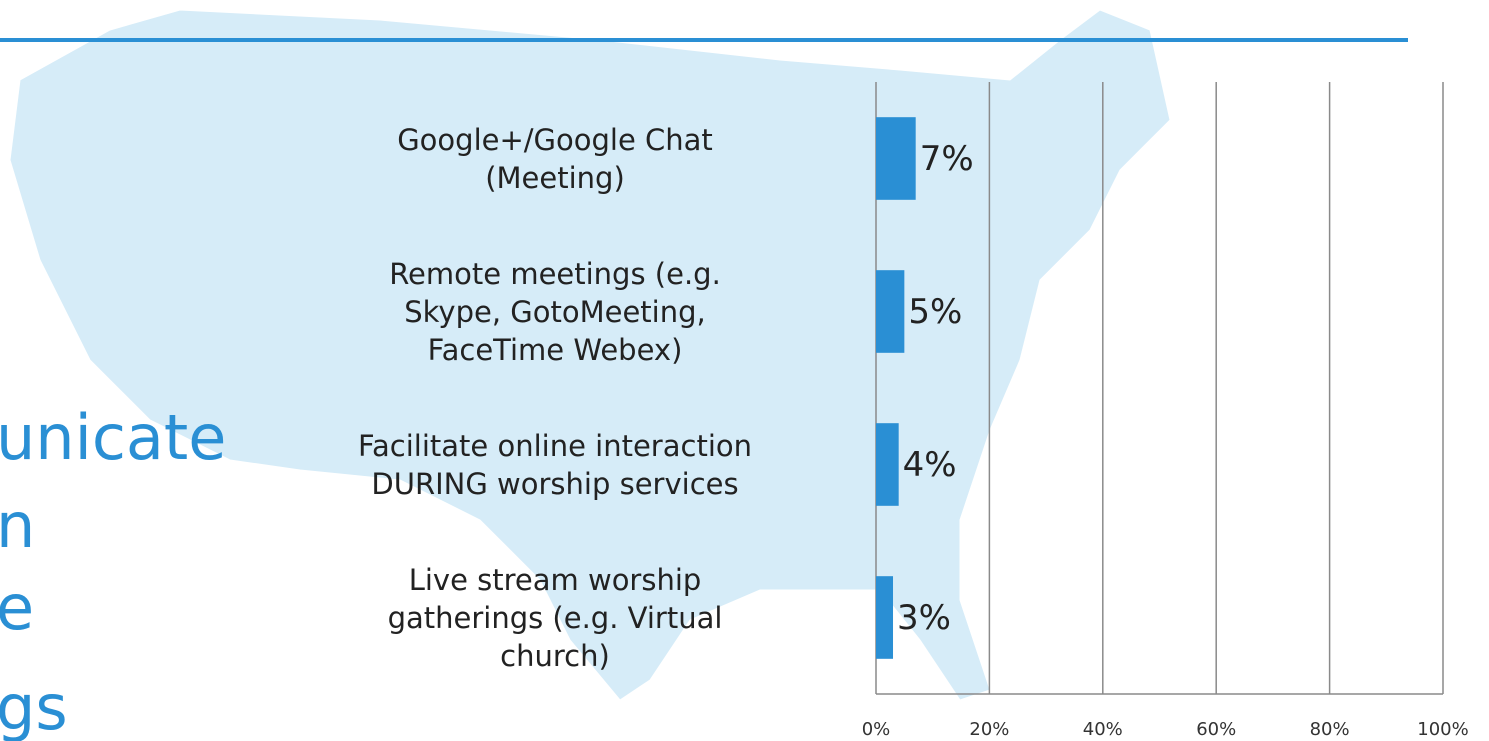 The image size is (1489, 741). Describe the element at coordinates (1442, 729) in the screenshot. I see `x-tick-label: 100%` at that location.